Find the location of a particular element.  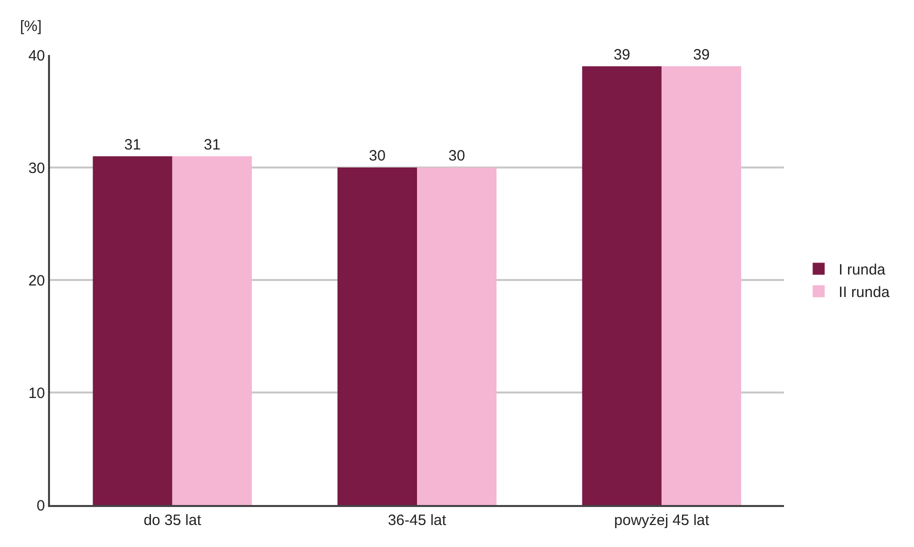

y-tick-label: 0 is located at coordinates (40, 505).